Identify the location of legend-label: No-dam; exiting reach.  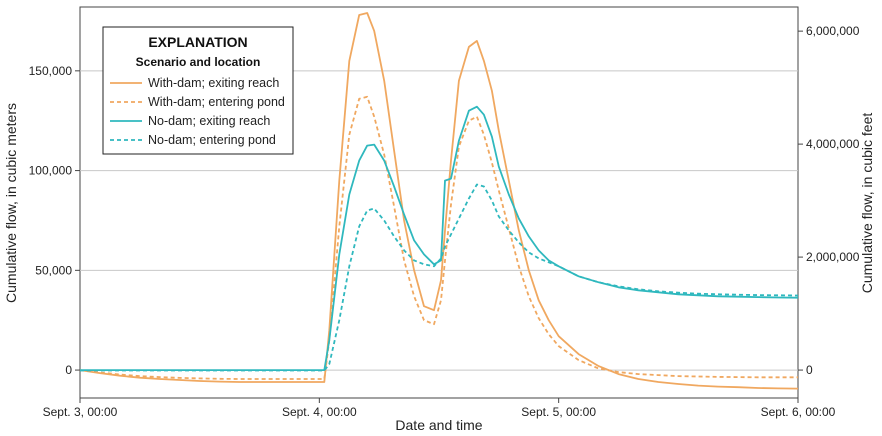
(209, 121).